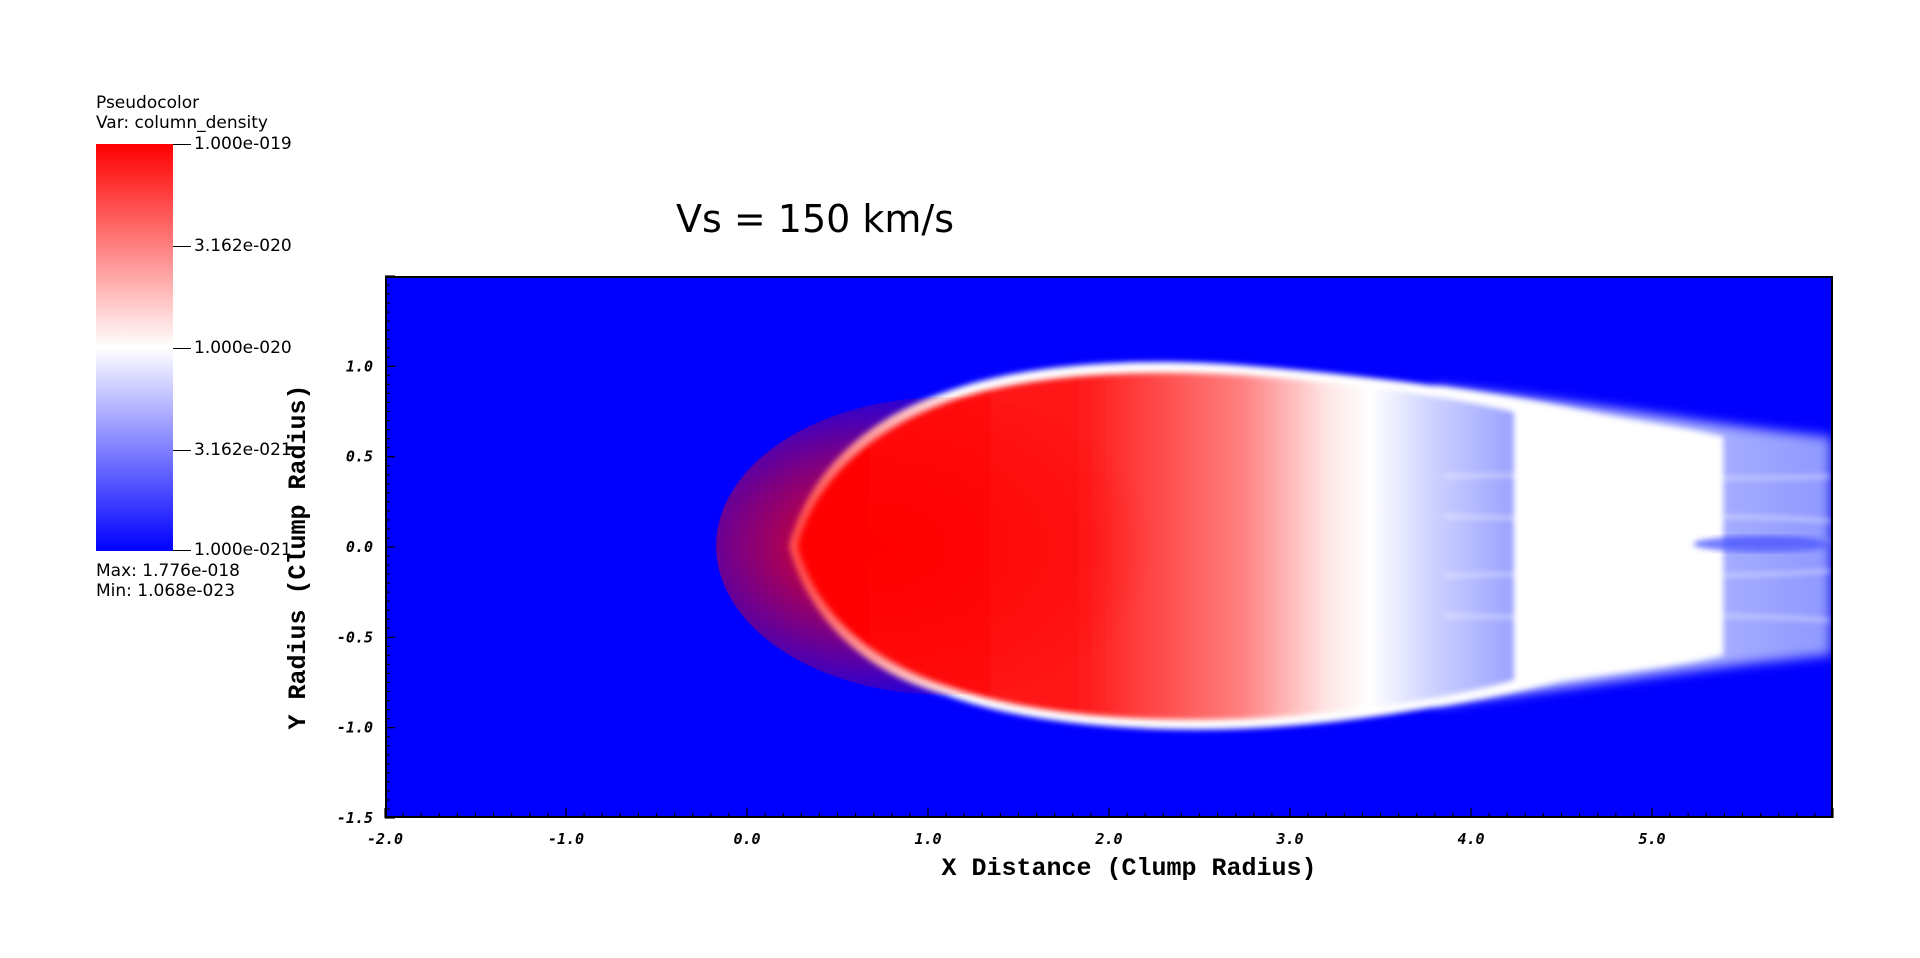 Image resolution: width=1920 pixels, height=958 pixels. Describe the element at coordinates (359, 366) in the screenshot. I see `y-tick-label: 1.0` at that location.